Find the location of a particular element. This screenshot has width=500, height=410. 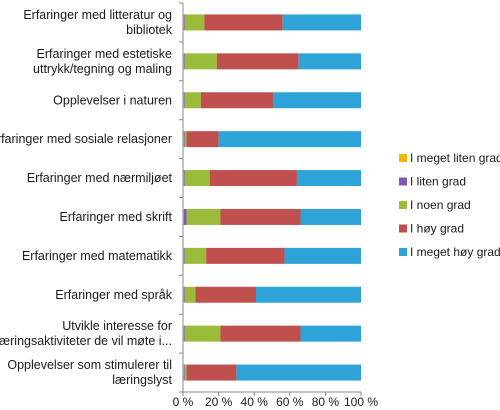

category-label-line: bibliotek is located at coordinates (149, 30).